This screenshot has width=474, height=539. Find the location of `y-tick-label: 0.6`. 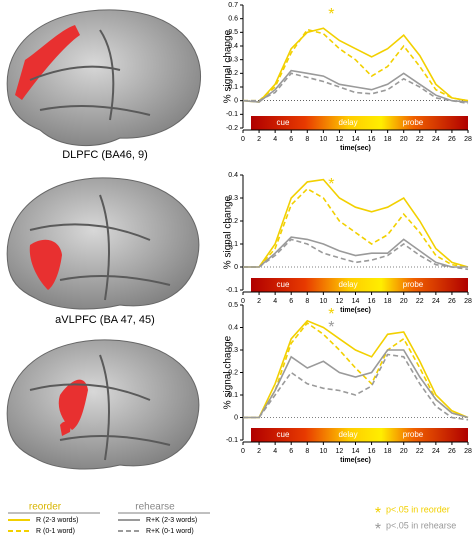

y-tick-label: 0.6 is located at coordinates (233, 19).